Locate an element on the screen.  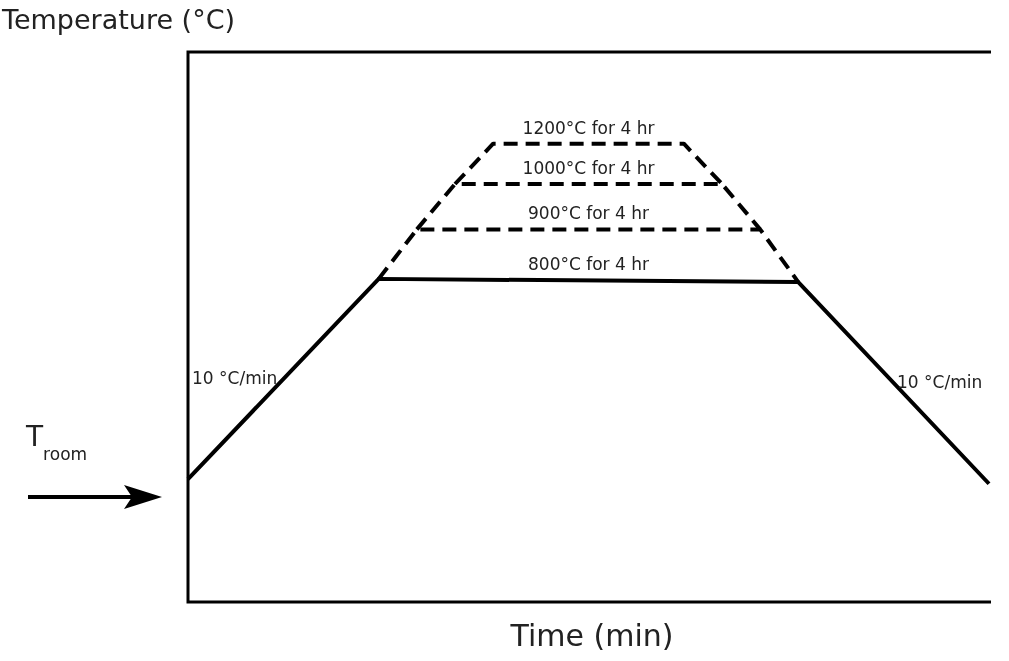
annotation: 800°C for 4 hr is located at coordinates (588, 263).